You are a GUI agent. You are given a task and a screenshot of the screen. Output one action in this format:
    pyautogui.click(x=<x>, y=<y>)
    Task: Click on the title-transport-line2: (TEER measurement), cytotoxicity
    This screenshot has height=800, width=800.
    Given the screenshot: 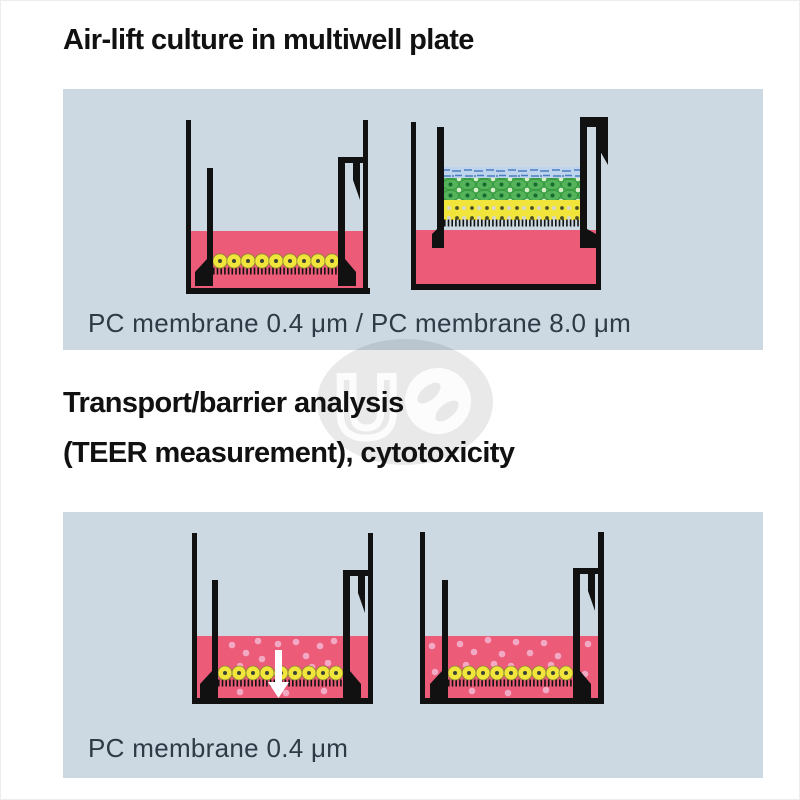 What is the action you would take?
    pyautogui.click(x=289, y=453)
    